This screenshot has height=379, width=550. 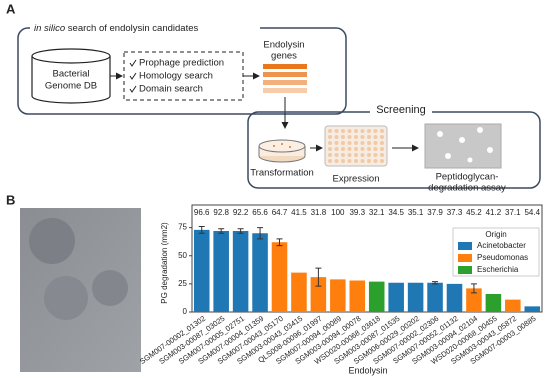 What do you see at coordinates (282, 151) in the screenshot?
I see `petri-dish` at bounding box center [282, 151].